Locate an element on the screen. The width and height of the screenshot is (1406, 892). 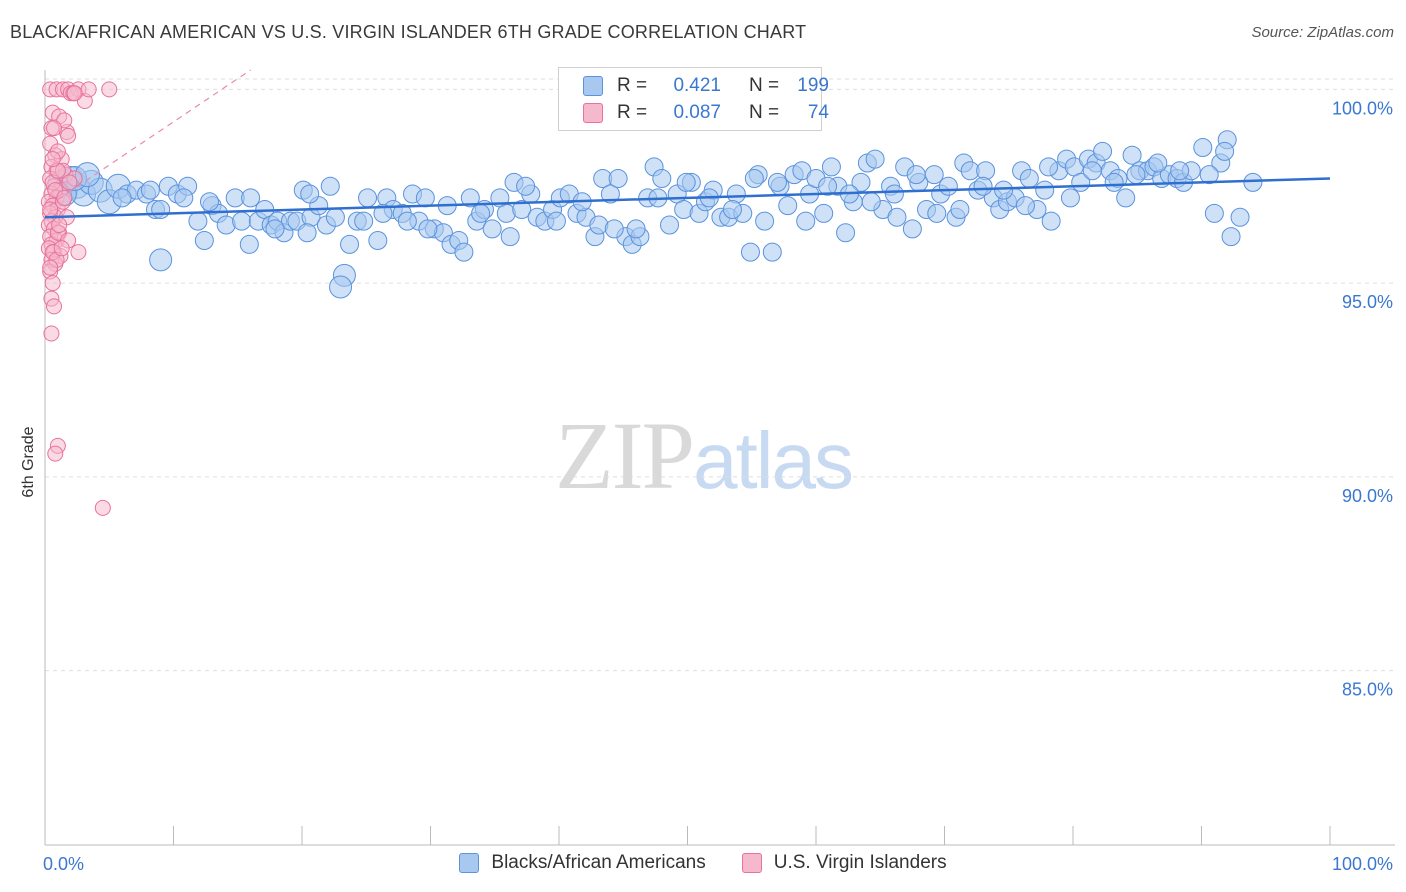
legend-item-blacks: Blacks/African Americans is located at coordinates (582, 863).